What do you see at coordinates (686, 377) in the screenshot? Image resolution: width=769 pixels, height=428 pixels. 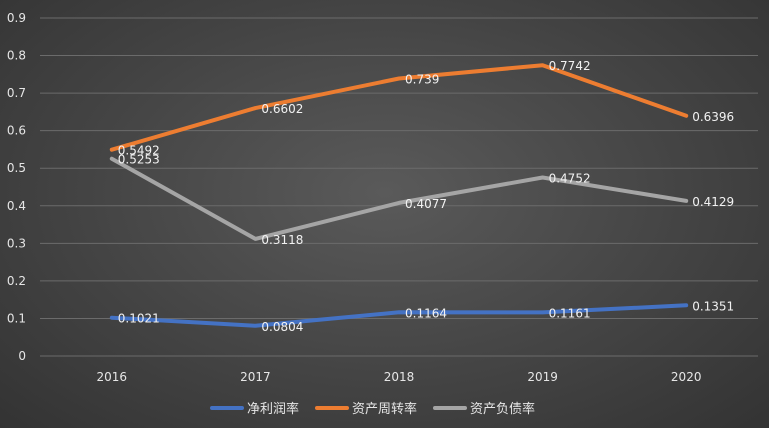 I see `x-tick-label: 2020` at bounding box center [686, 377].